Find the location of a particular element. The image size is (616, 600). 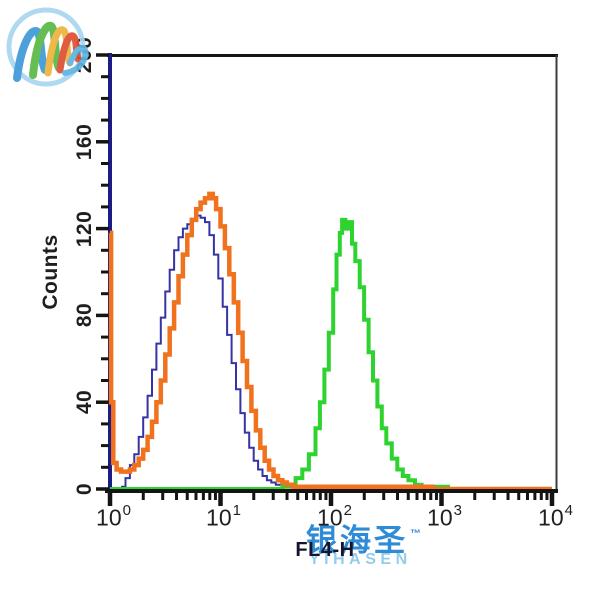

watermark-ribbon-green is located at coordinates (46, 50).